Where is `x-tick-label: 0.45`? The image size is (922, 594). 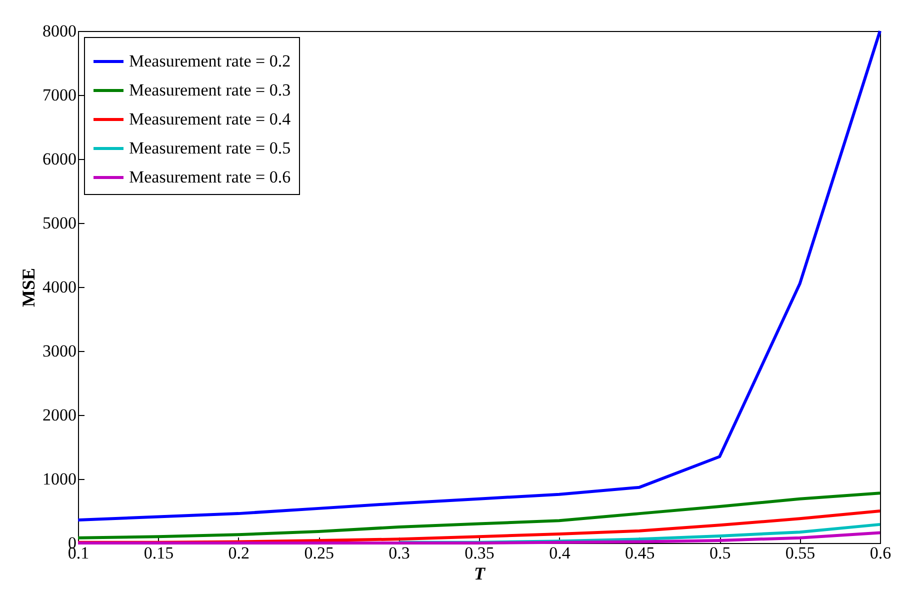 x-tick-label: 0.45 is located at coordinates (640, 553).